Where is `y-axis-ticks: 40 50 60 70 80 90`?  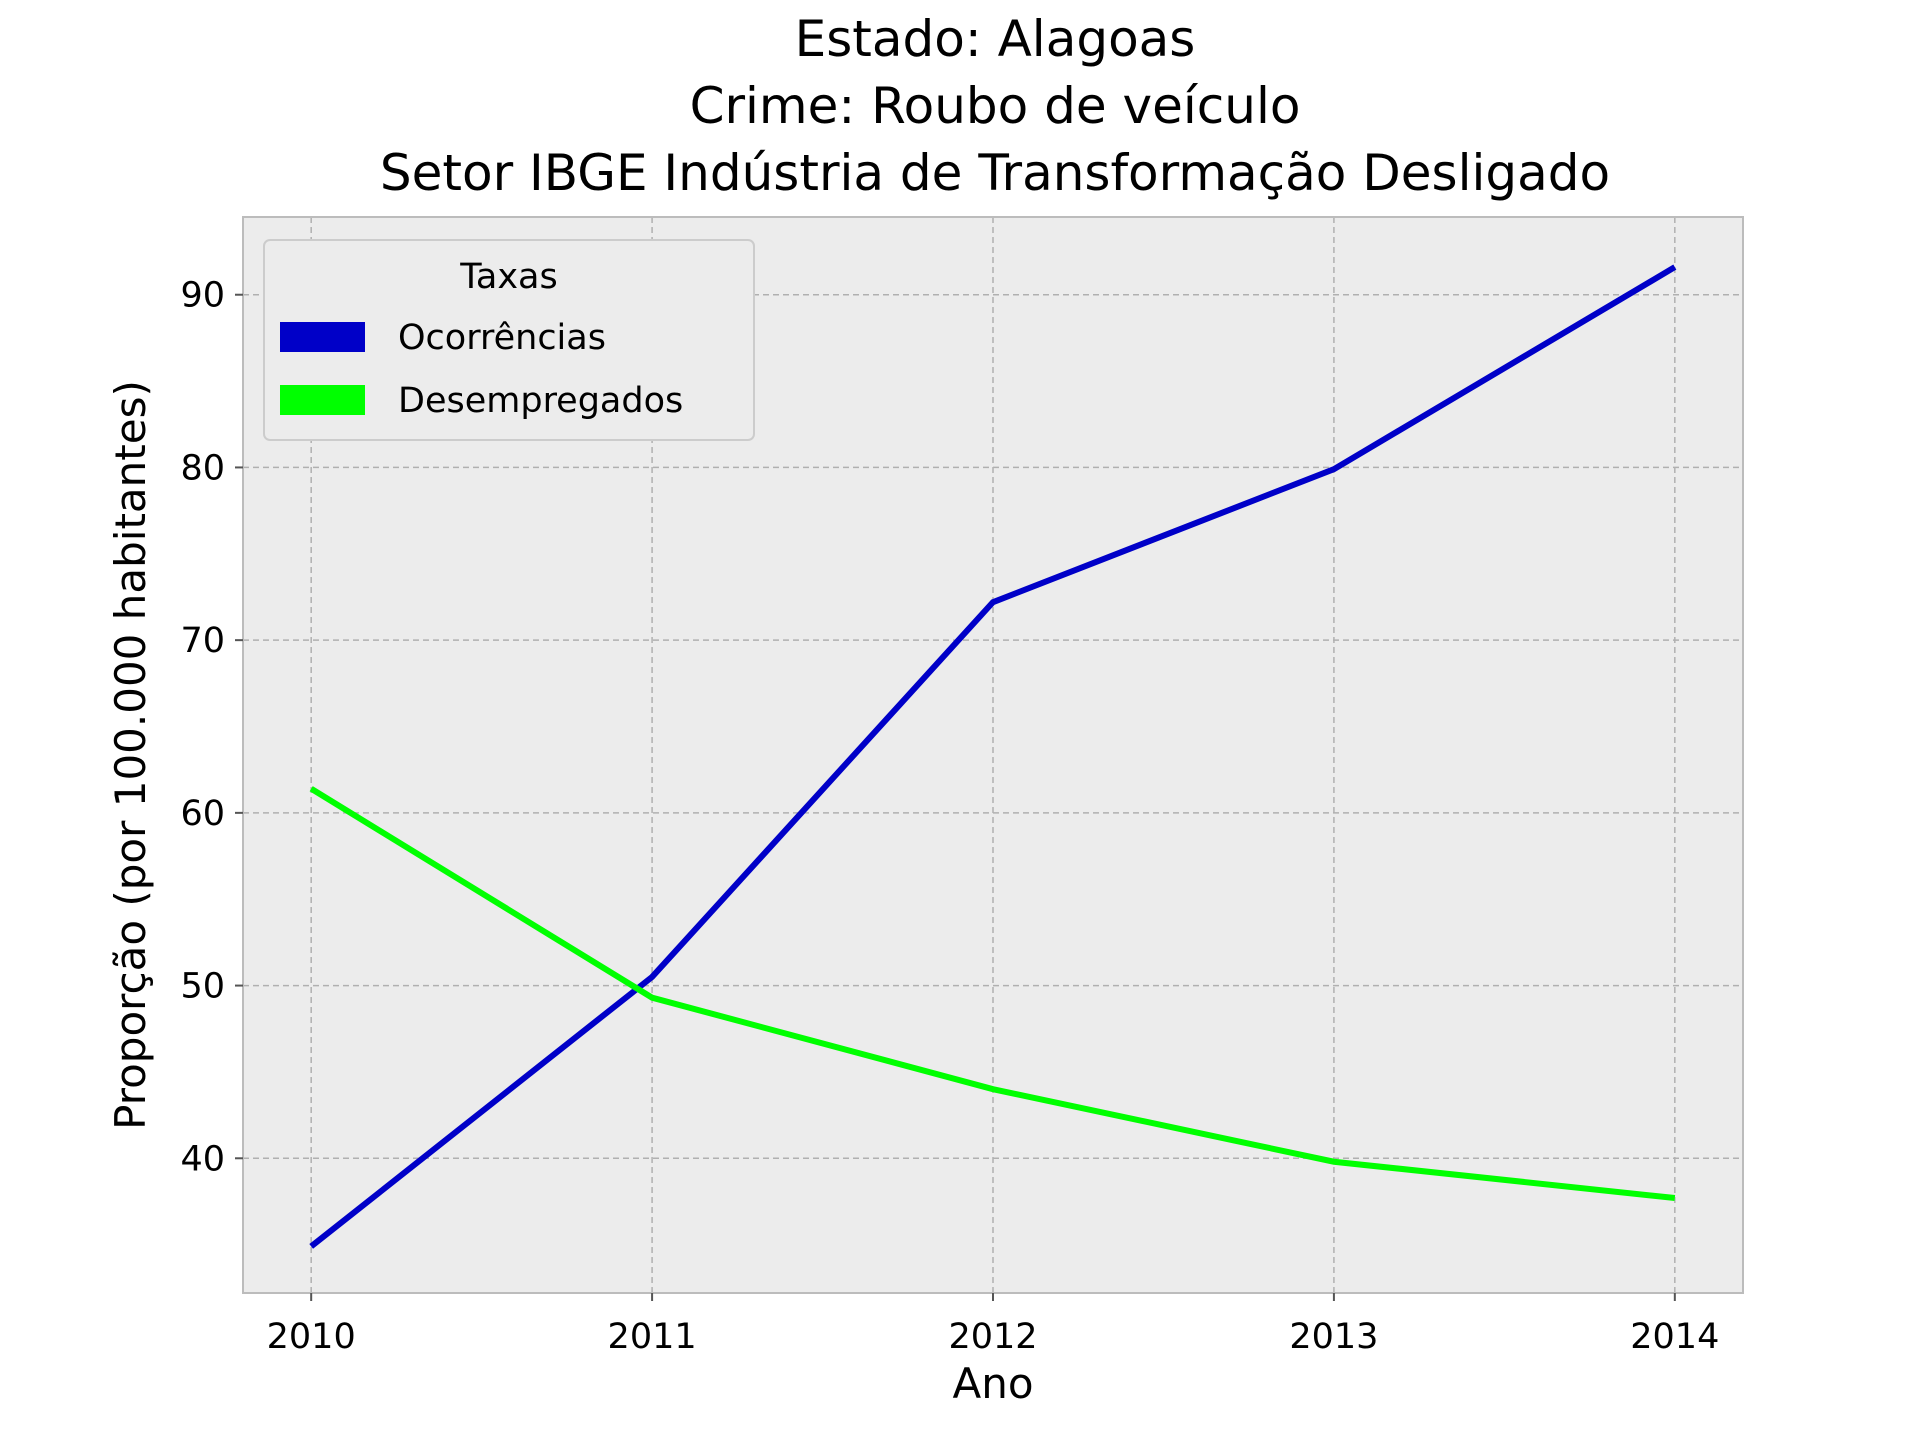
y-axis-ticks: 40 50 60 70 80 90 is located at coordinates (211, 727).